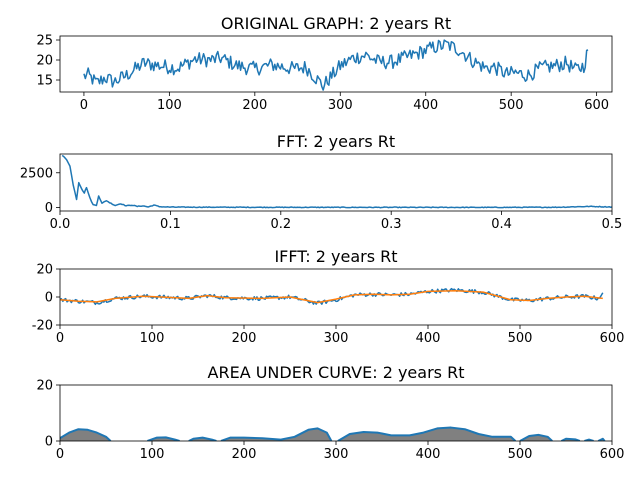  I want to click on x-tick-label: 0.4, so click(501, 224).